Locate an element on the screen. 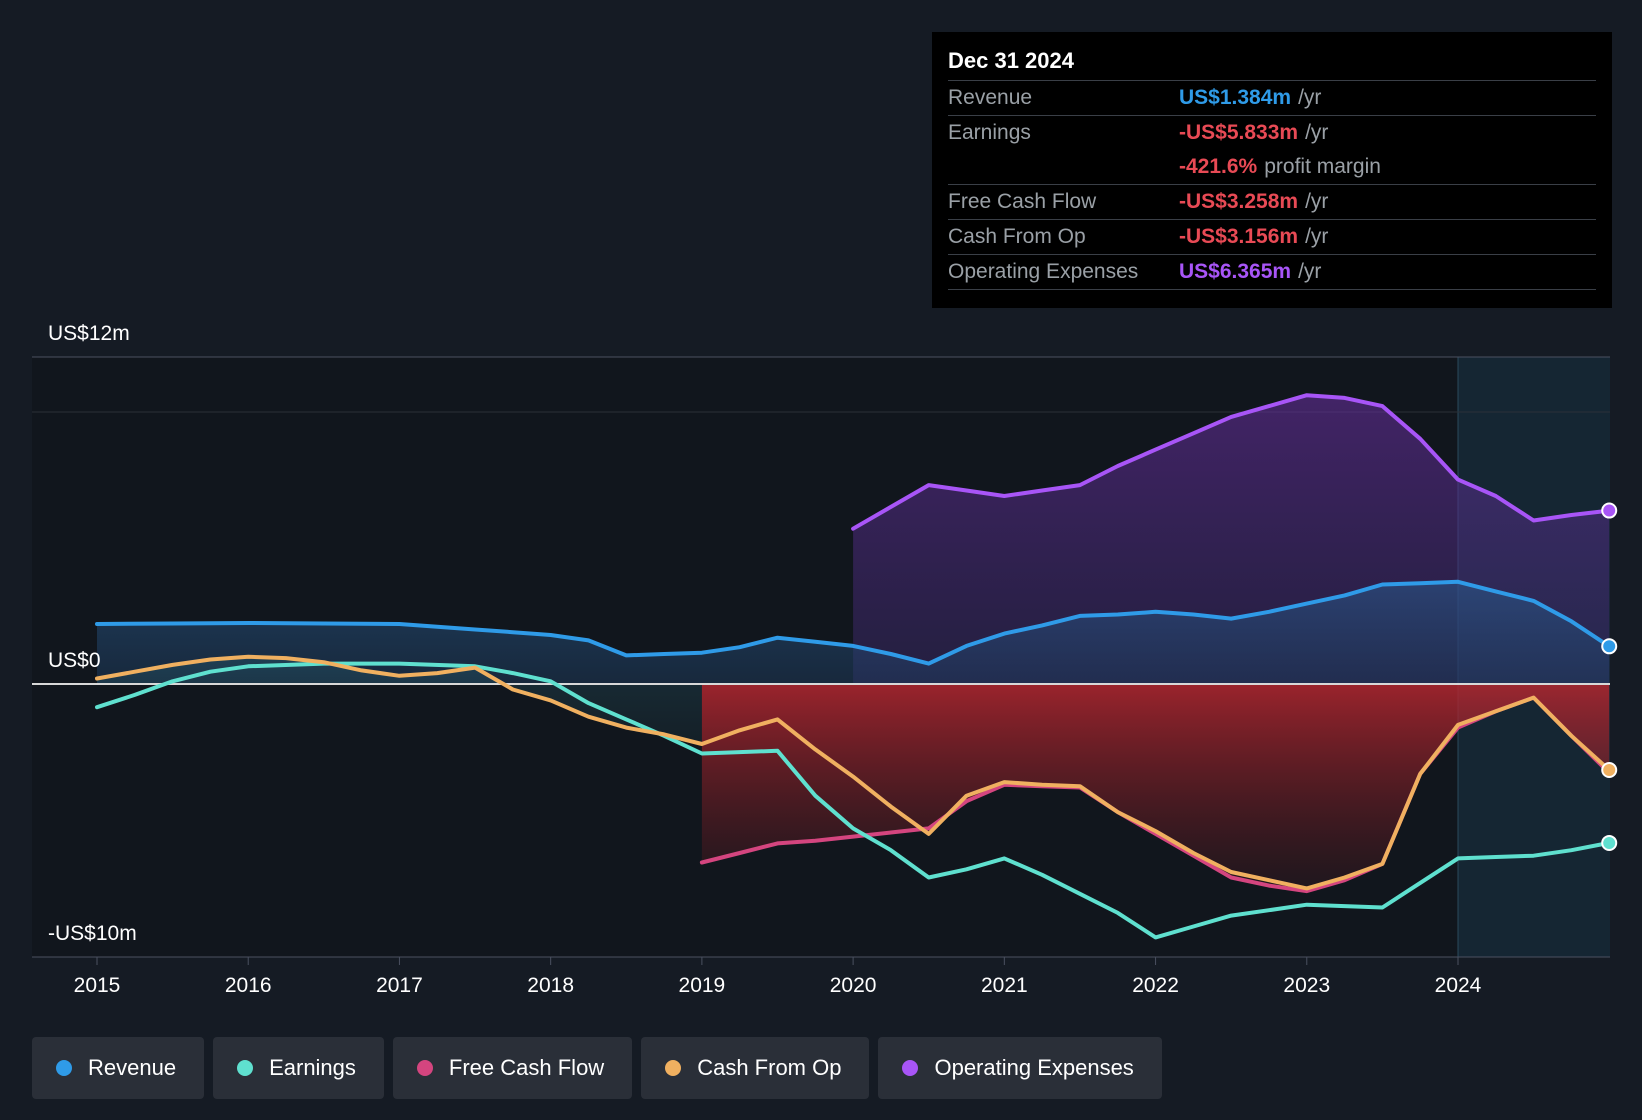 Image resolution: width=1642 pixels, height=1120 pixels. tooltip-row-free-cash-flow: Free Cash Flow -US$3.258m /yr is located at coordinates (1272, 201).